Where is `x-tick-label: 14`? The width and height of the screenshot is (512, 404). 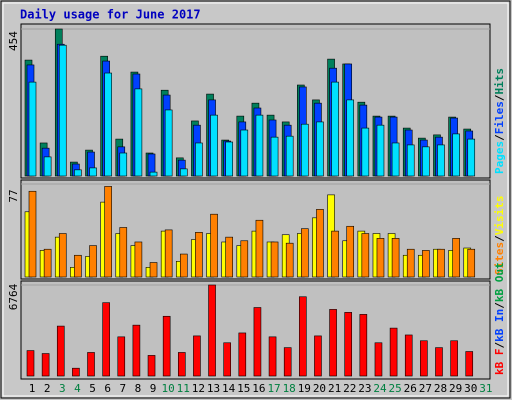 x-tick-label: 14 is located at coordinates (229, 388).